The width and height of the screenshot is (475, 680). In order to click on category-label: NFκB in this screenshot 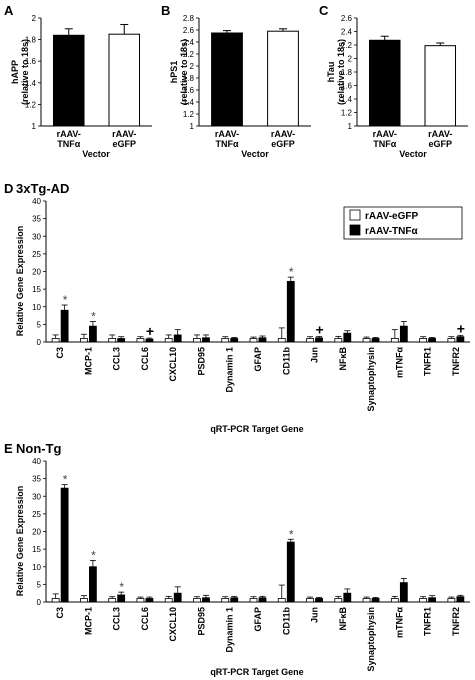, I will do `click(343, 359)`.